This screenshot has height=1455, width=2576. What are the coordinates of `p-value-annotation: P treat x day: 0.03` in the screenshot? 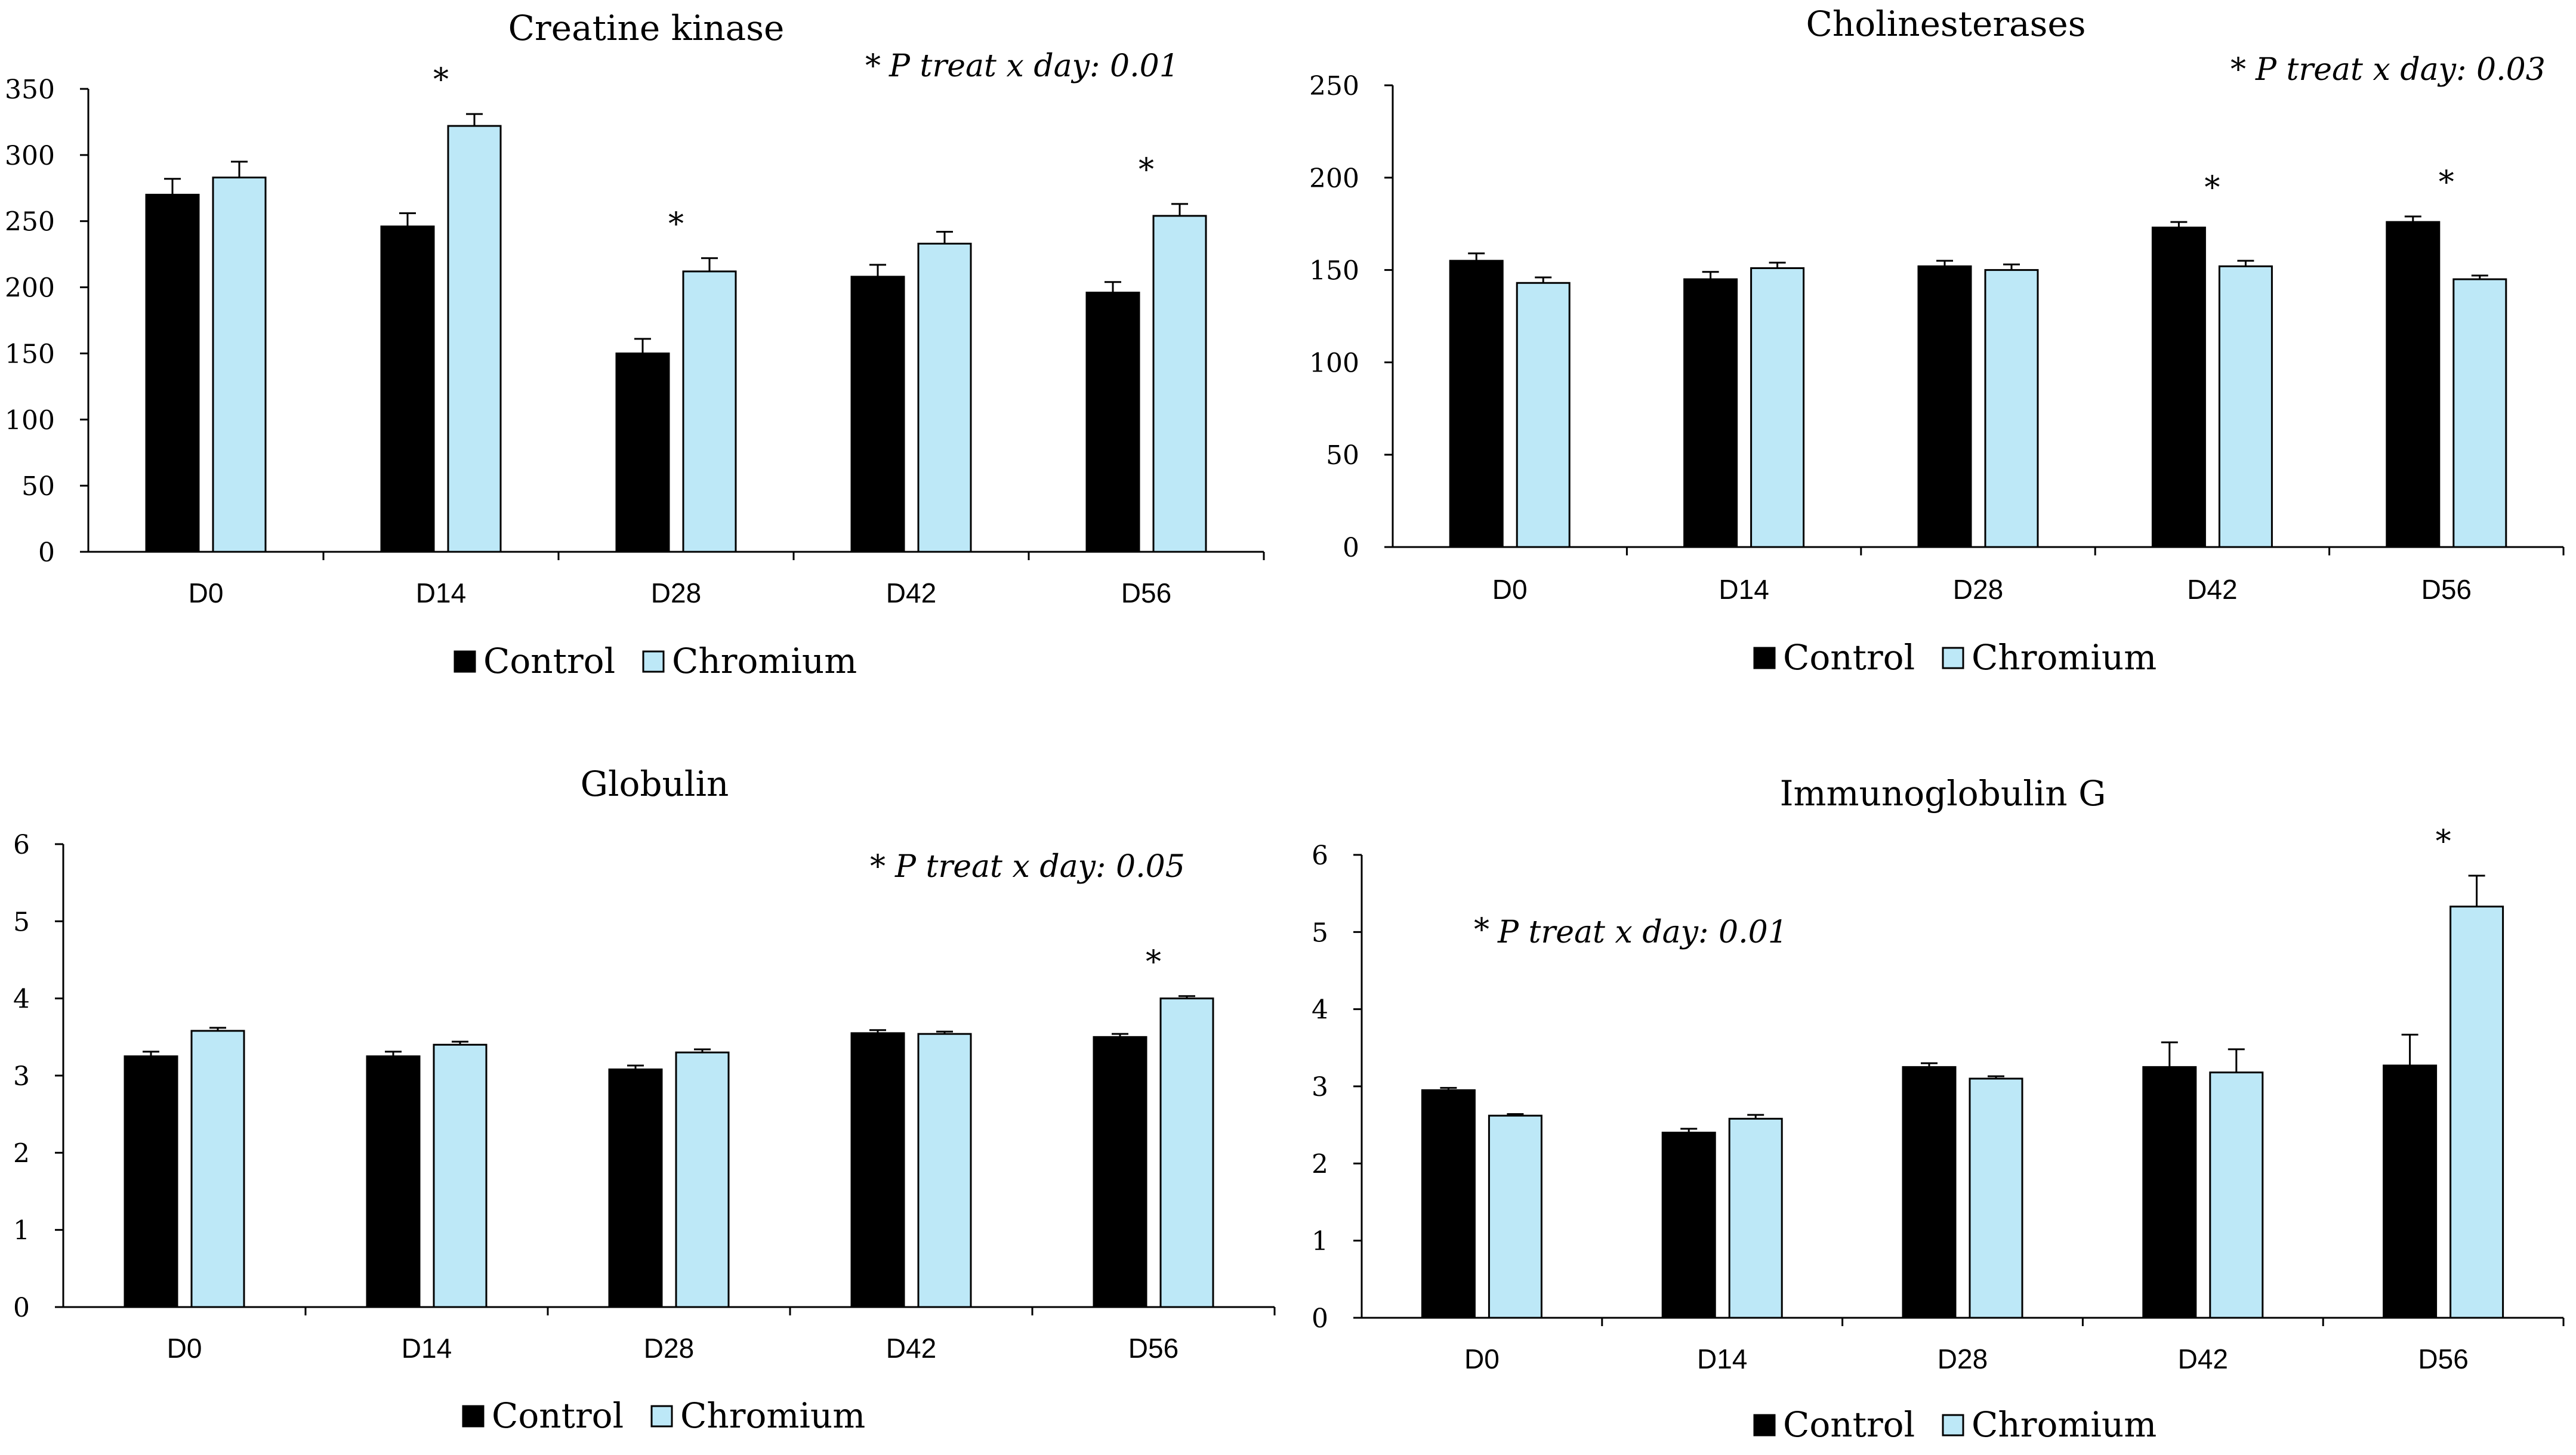 It's located at (2400, 70).